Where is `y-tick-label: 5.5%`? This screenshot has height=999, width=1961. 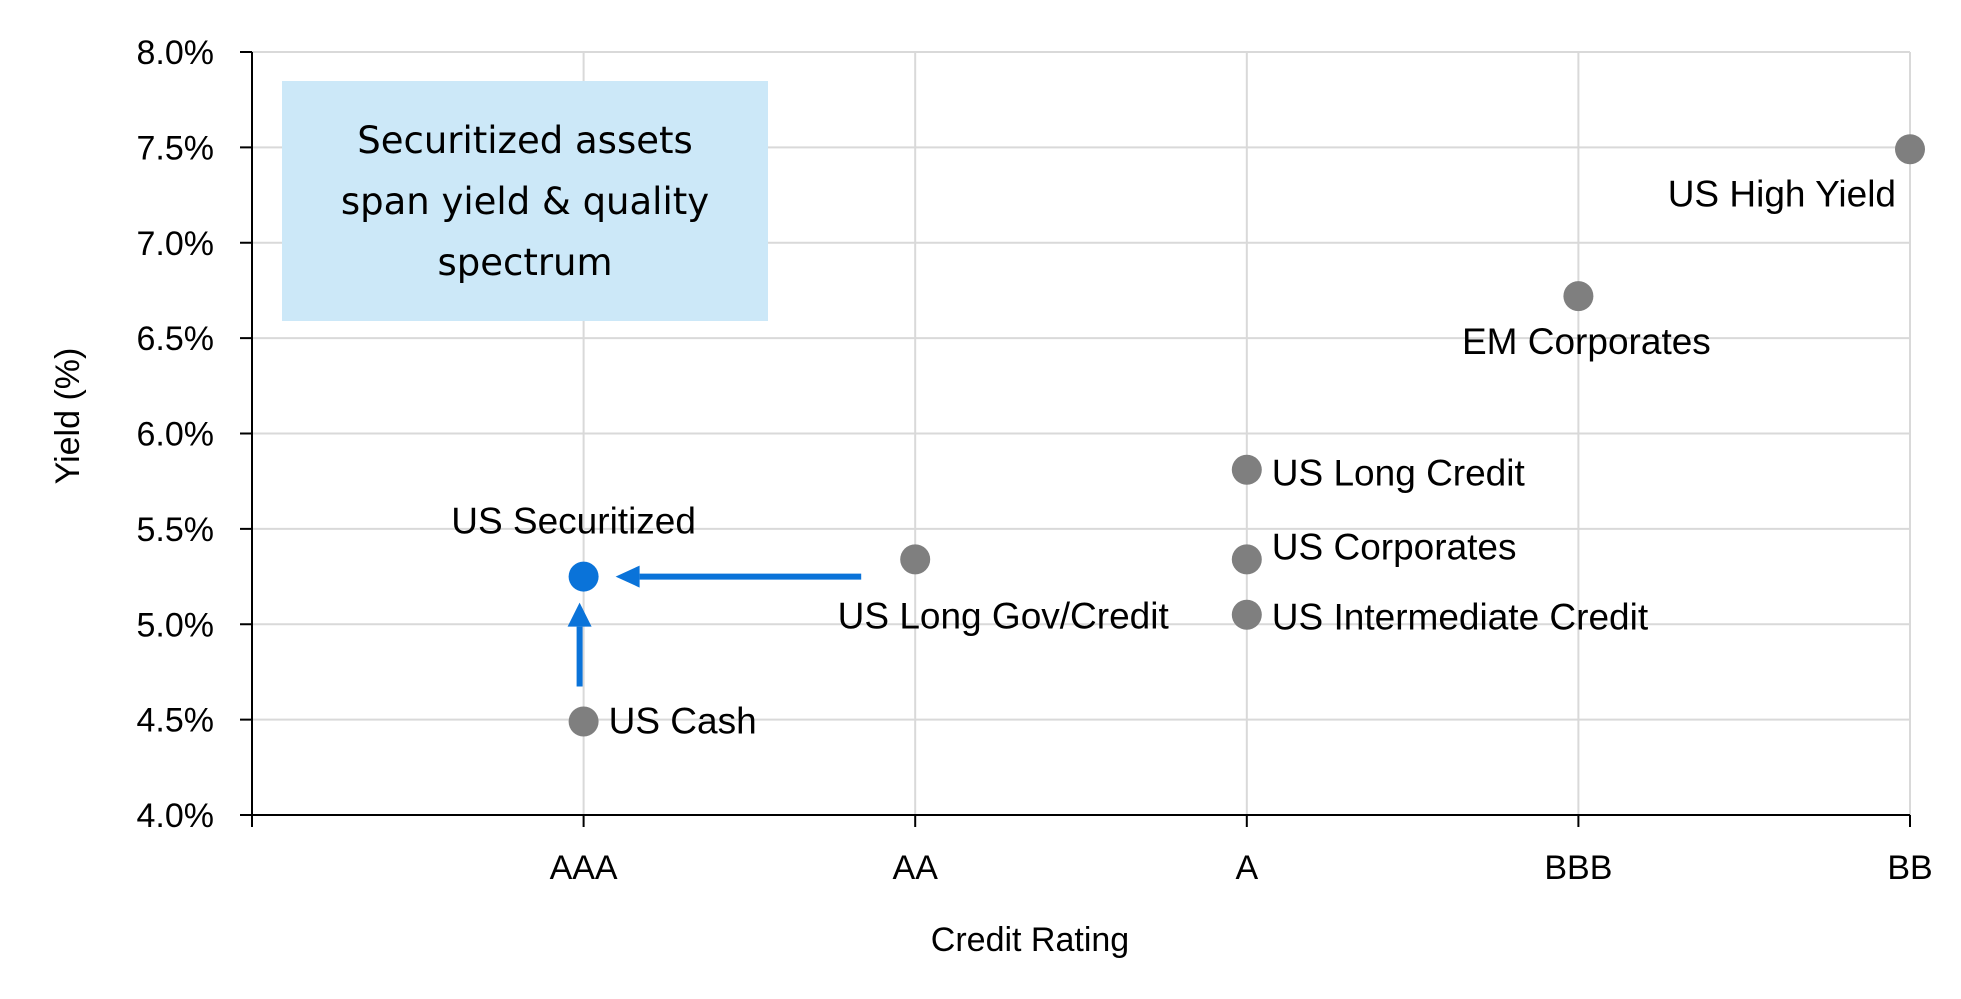 y-tick-label: 5.5% is located at coordinates (176, 530).